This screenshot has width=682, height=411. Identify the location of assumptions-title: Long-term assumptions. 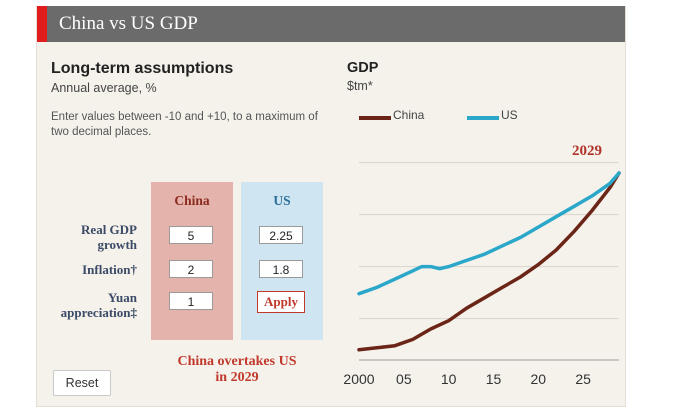
(142, 68).